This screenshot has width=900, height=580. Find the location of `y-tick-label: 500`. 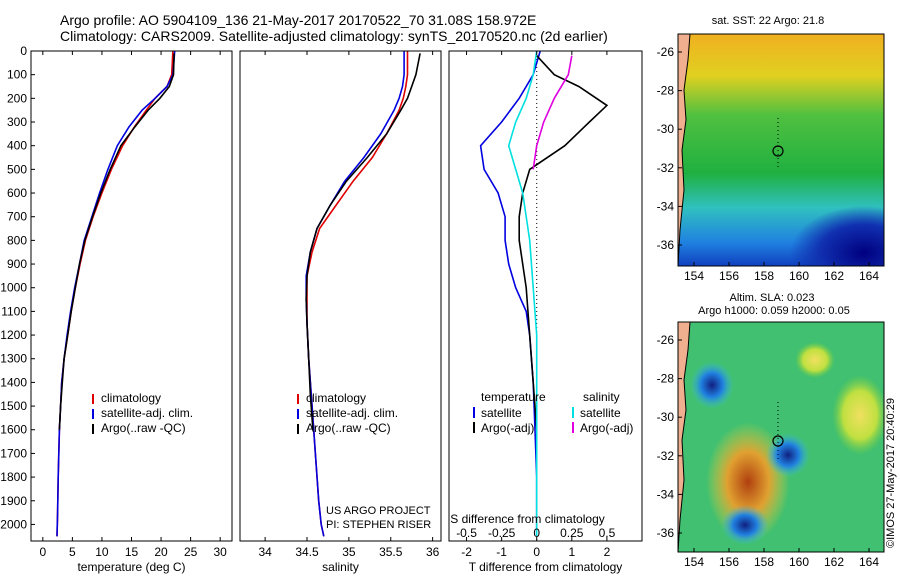

y-tick-label: 500 is located at coordinates (17, 169).